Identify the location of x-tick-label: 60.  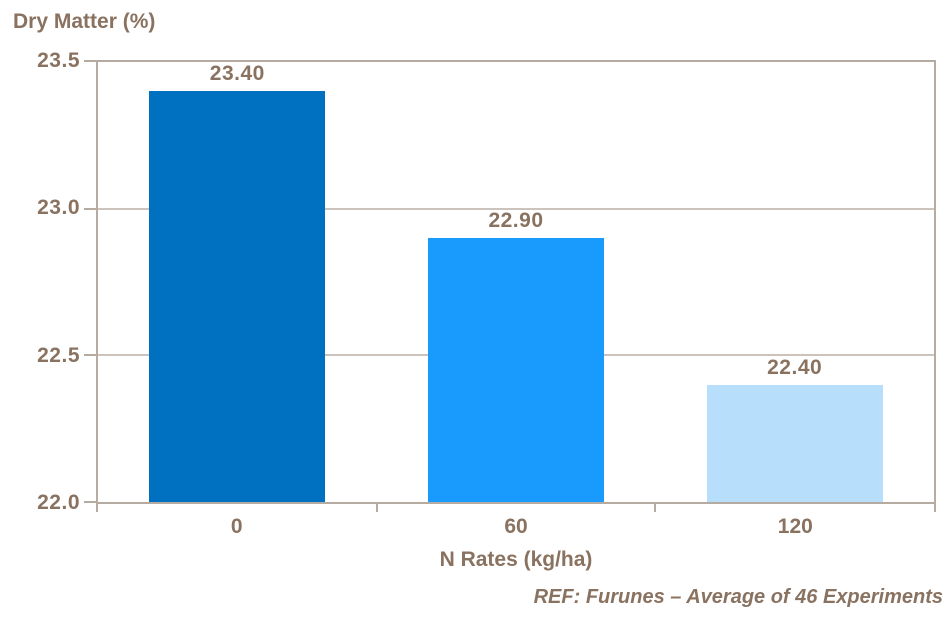
(516, 526).